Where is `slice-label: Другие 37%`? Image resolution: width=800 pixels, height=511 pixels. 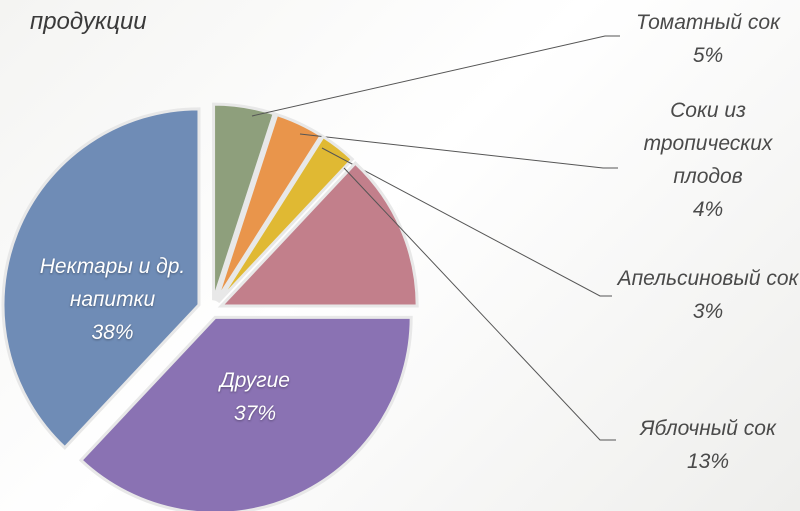 slice-label: Другие 37% is located at coordinates (255, 397).